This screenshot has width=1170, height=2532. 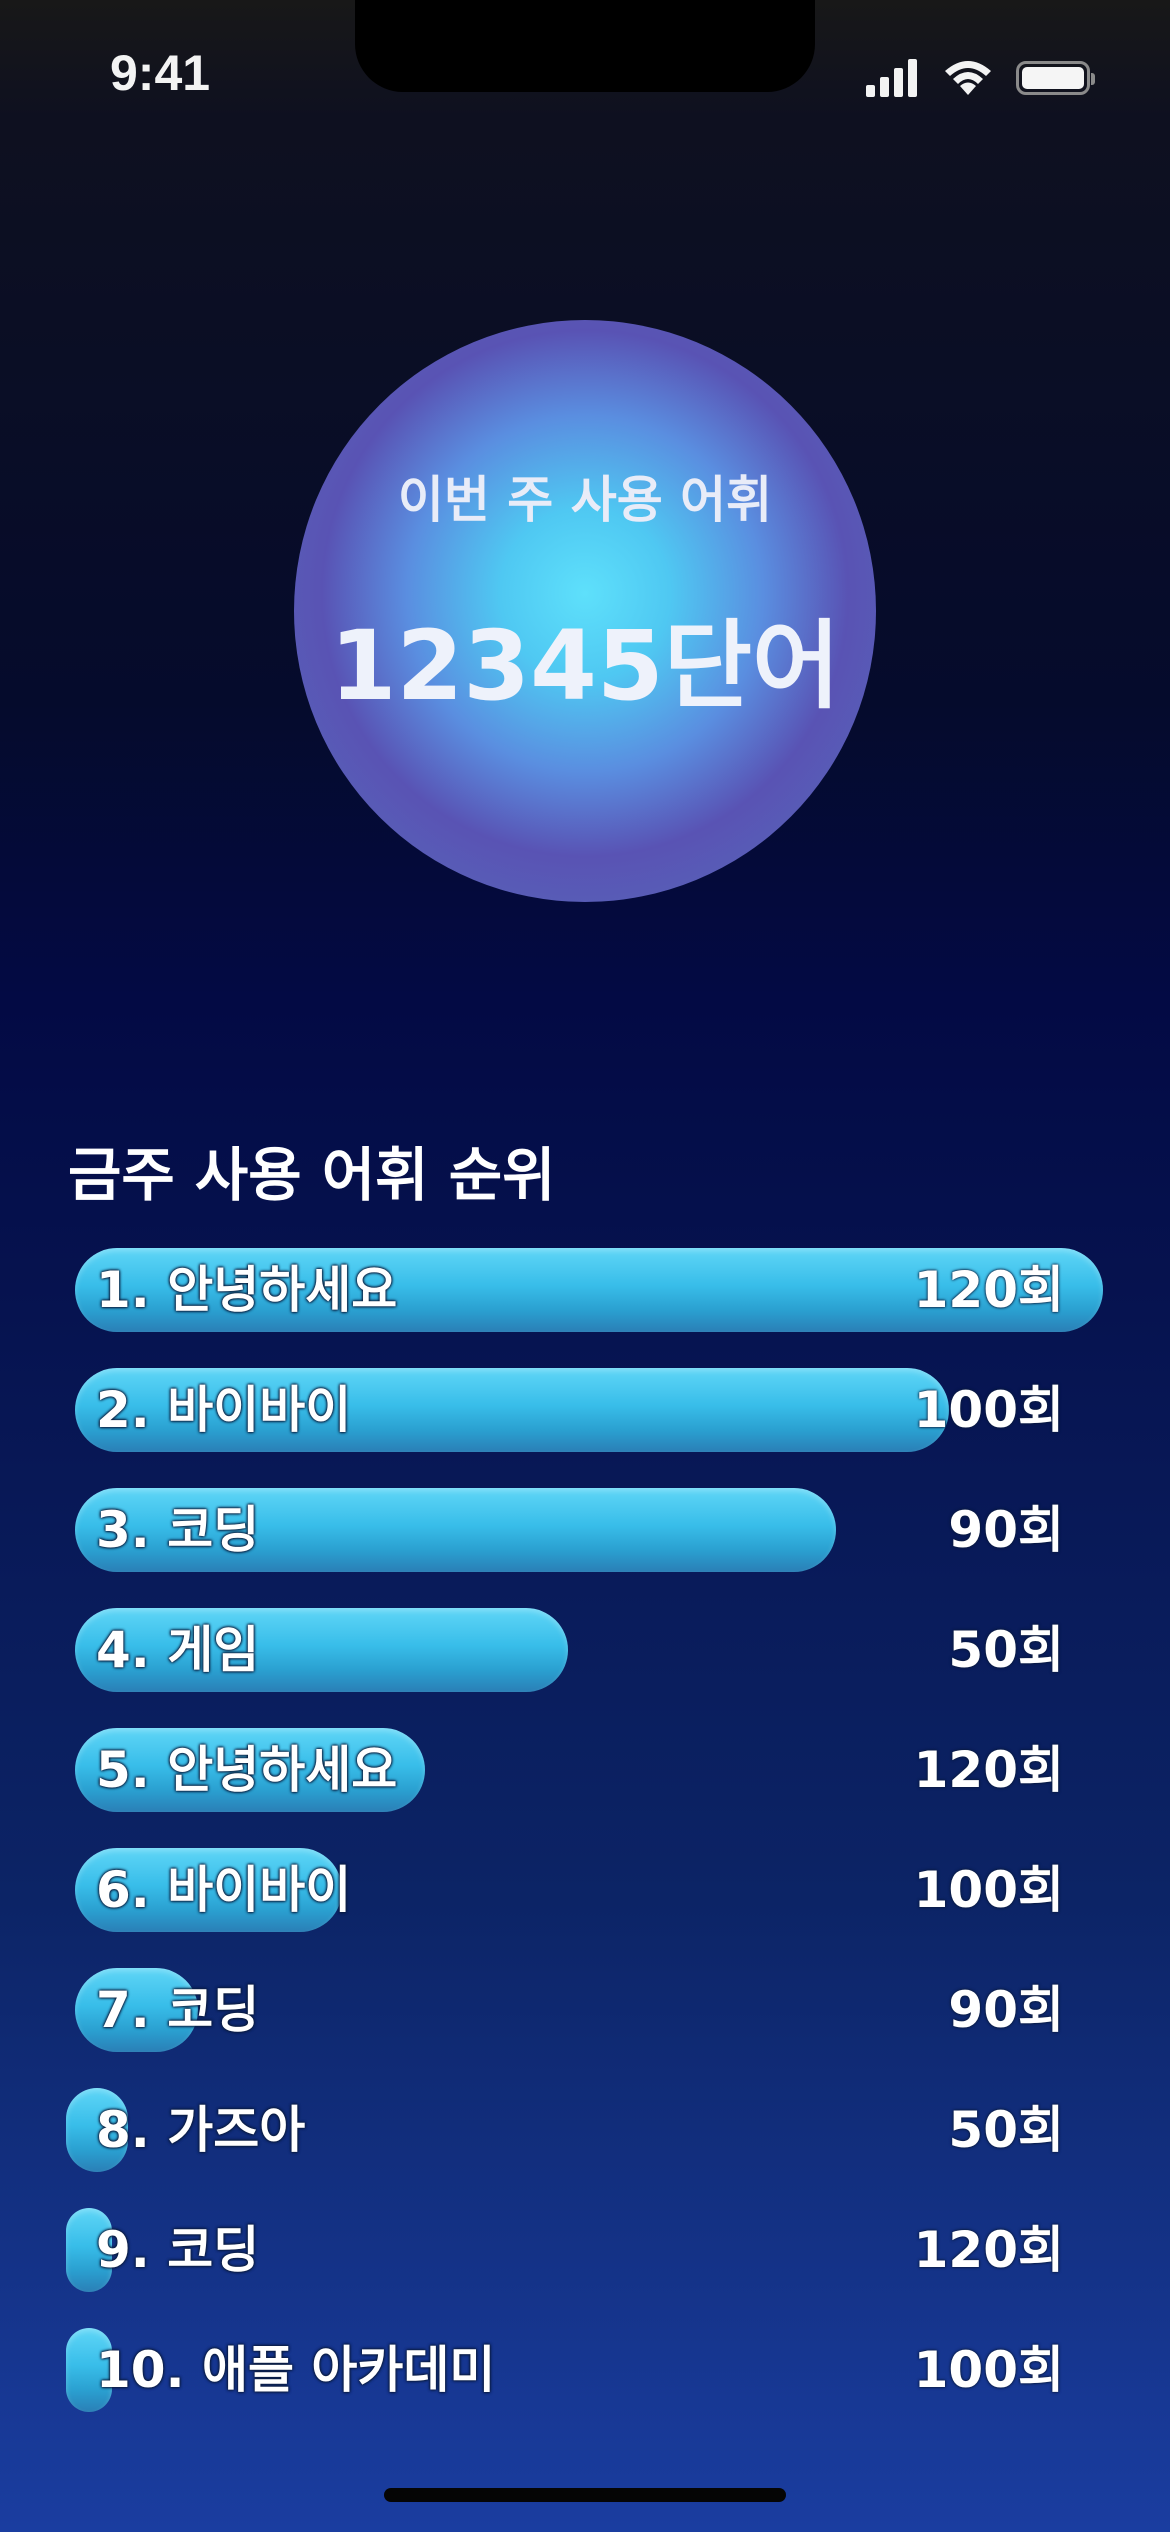 What do you see at coordinates (585, 1770) in the screenshot?
I see `ranking-row: 5. 안녕하세요 120회` at bounding box center [585, 1770].